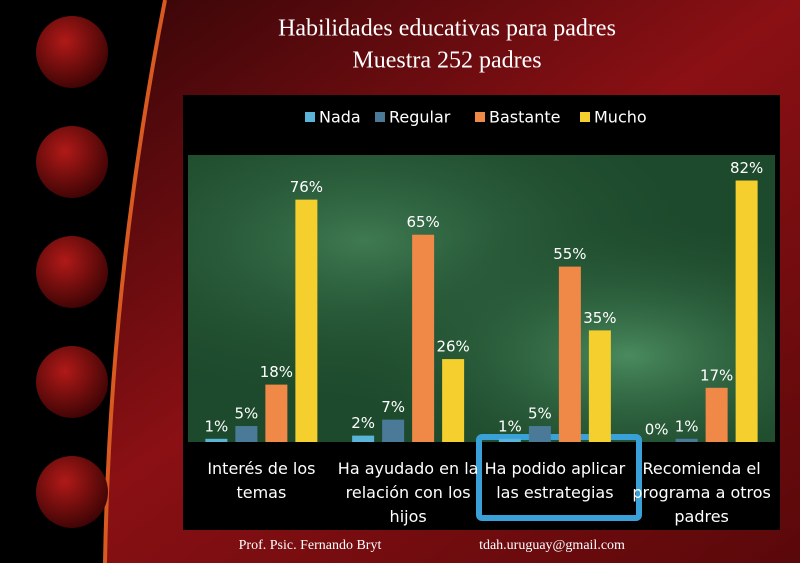  Describe the element at coordinates (310, 545) in the screenshot. I see `footer-author: Prof. Psic. Fernando Bryt` at that location.